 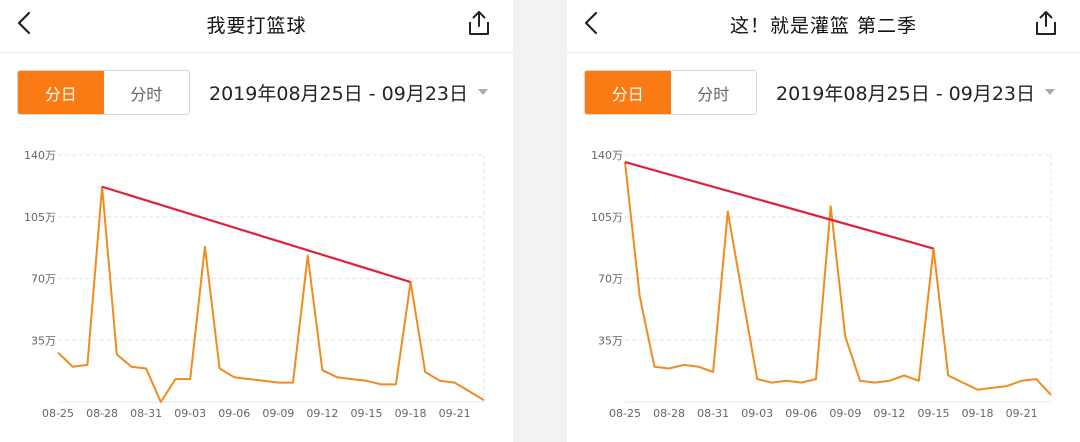 I want to click on page-title: 这！就是灌篮 第二季, so click(x=823, y=26).